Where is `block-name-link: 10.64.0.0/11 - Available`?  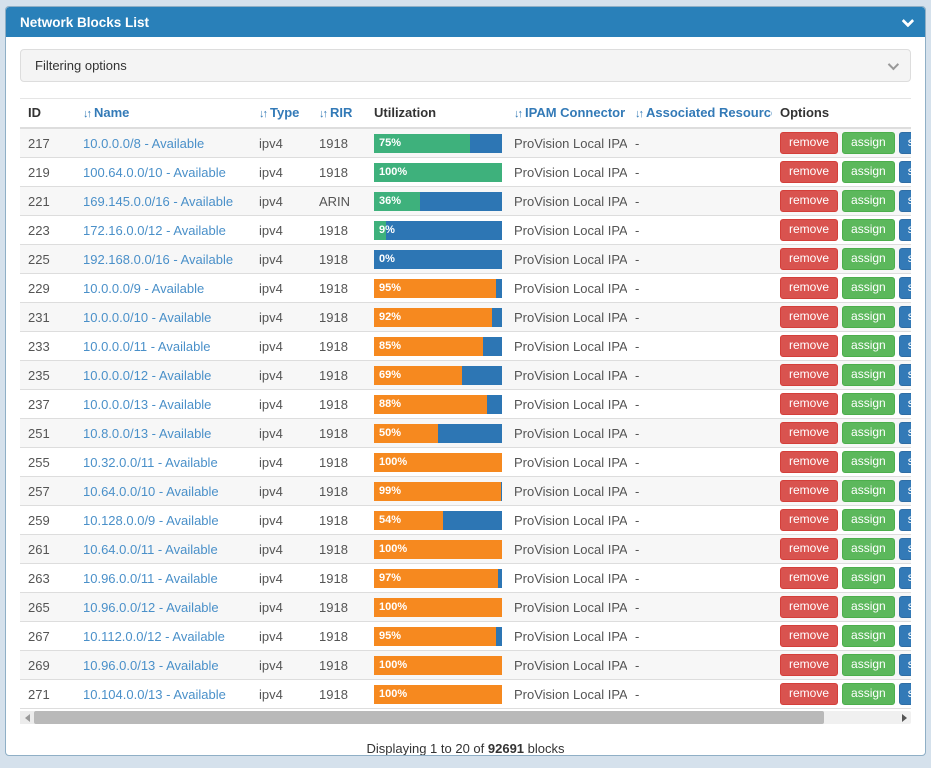 block-name-link: 10.64.0.0/11 - Available is located at coordinates (150, 549).